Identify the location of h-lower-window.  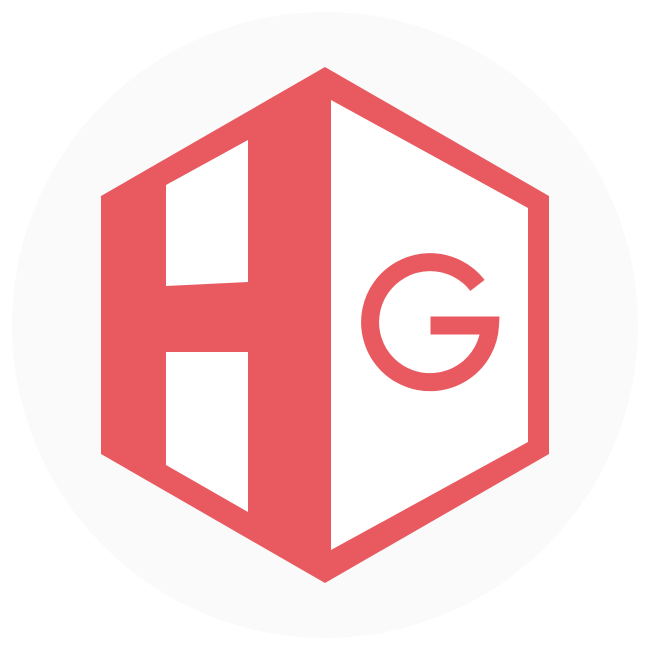
(207, 432).